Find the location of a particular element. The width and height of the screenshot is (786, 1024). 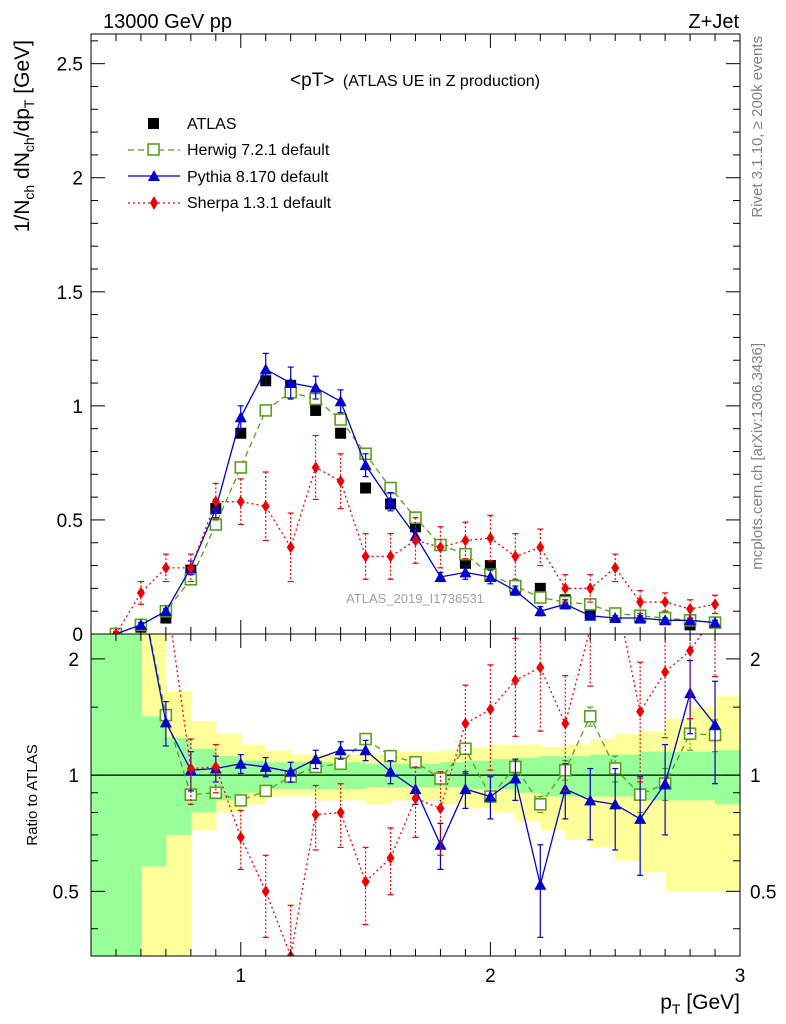

legend-entry-pythia: Pythia 8.170 default is located at coordinates (228, 177).